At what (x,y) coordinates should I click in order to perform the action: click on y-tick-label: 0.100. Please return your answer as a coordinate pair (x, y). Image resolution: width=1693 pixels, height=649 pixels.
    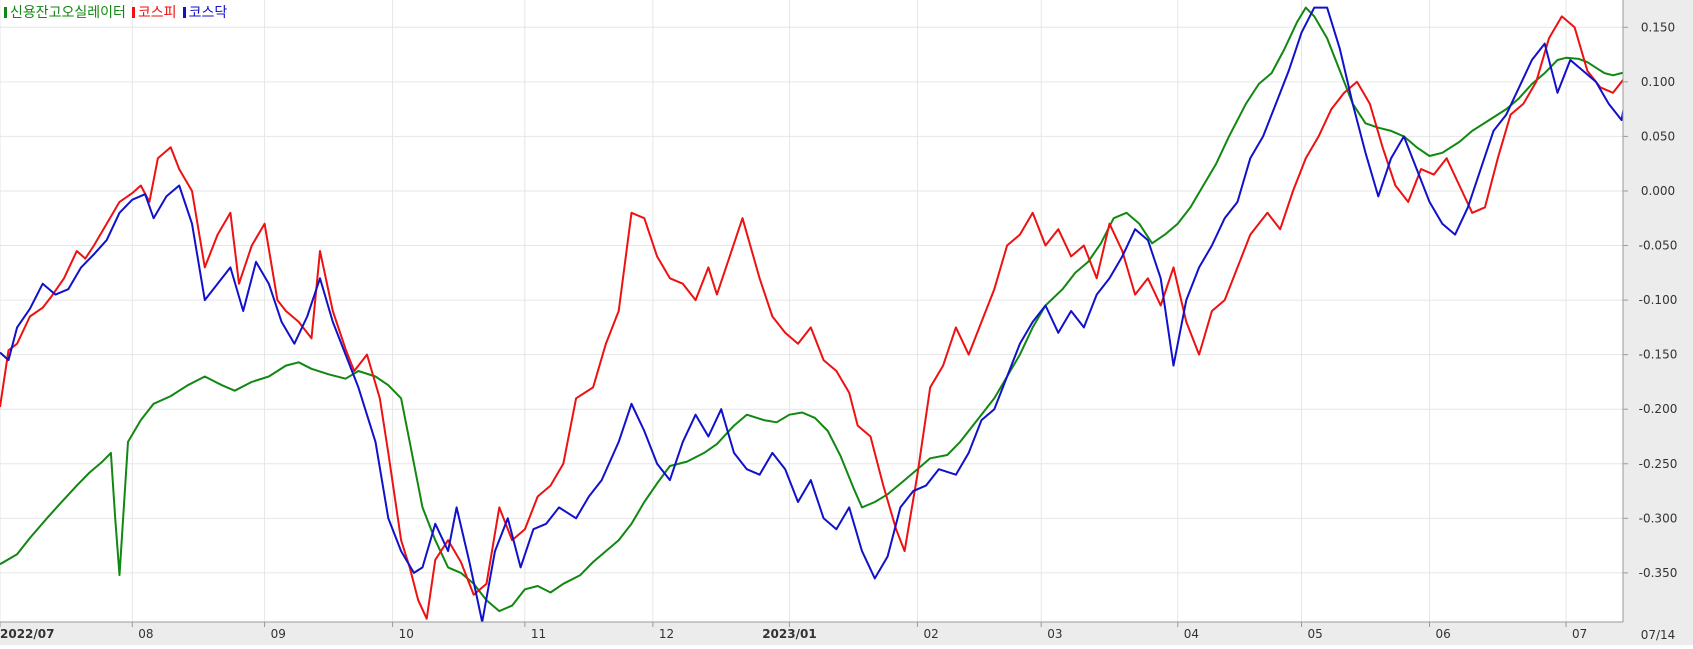
    Looking at the image, I should click on (1658, 82).